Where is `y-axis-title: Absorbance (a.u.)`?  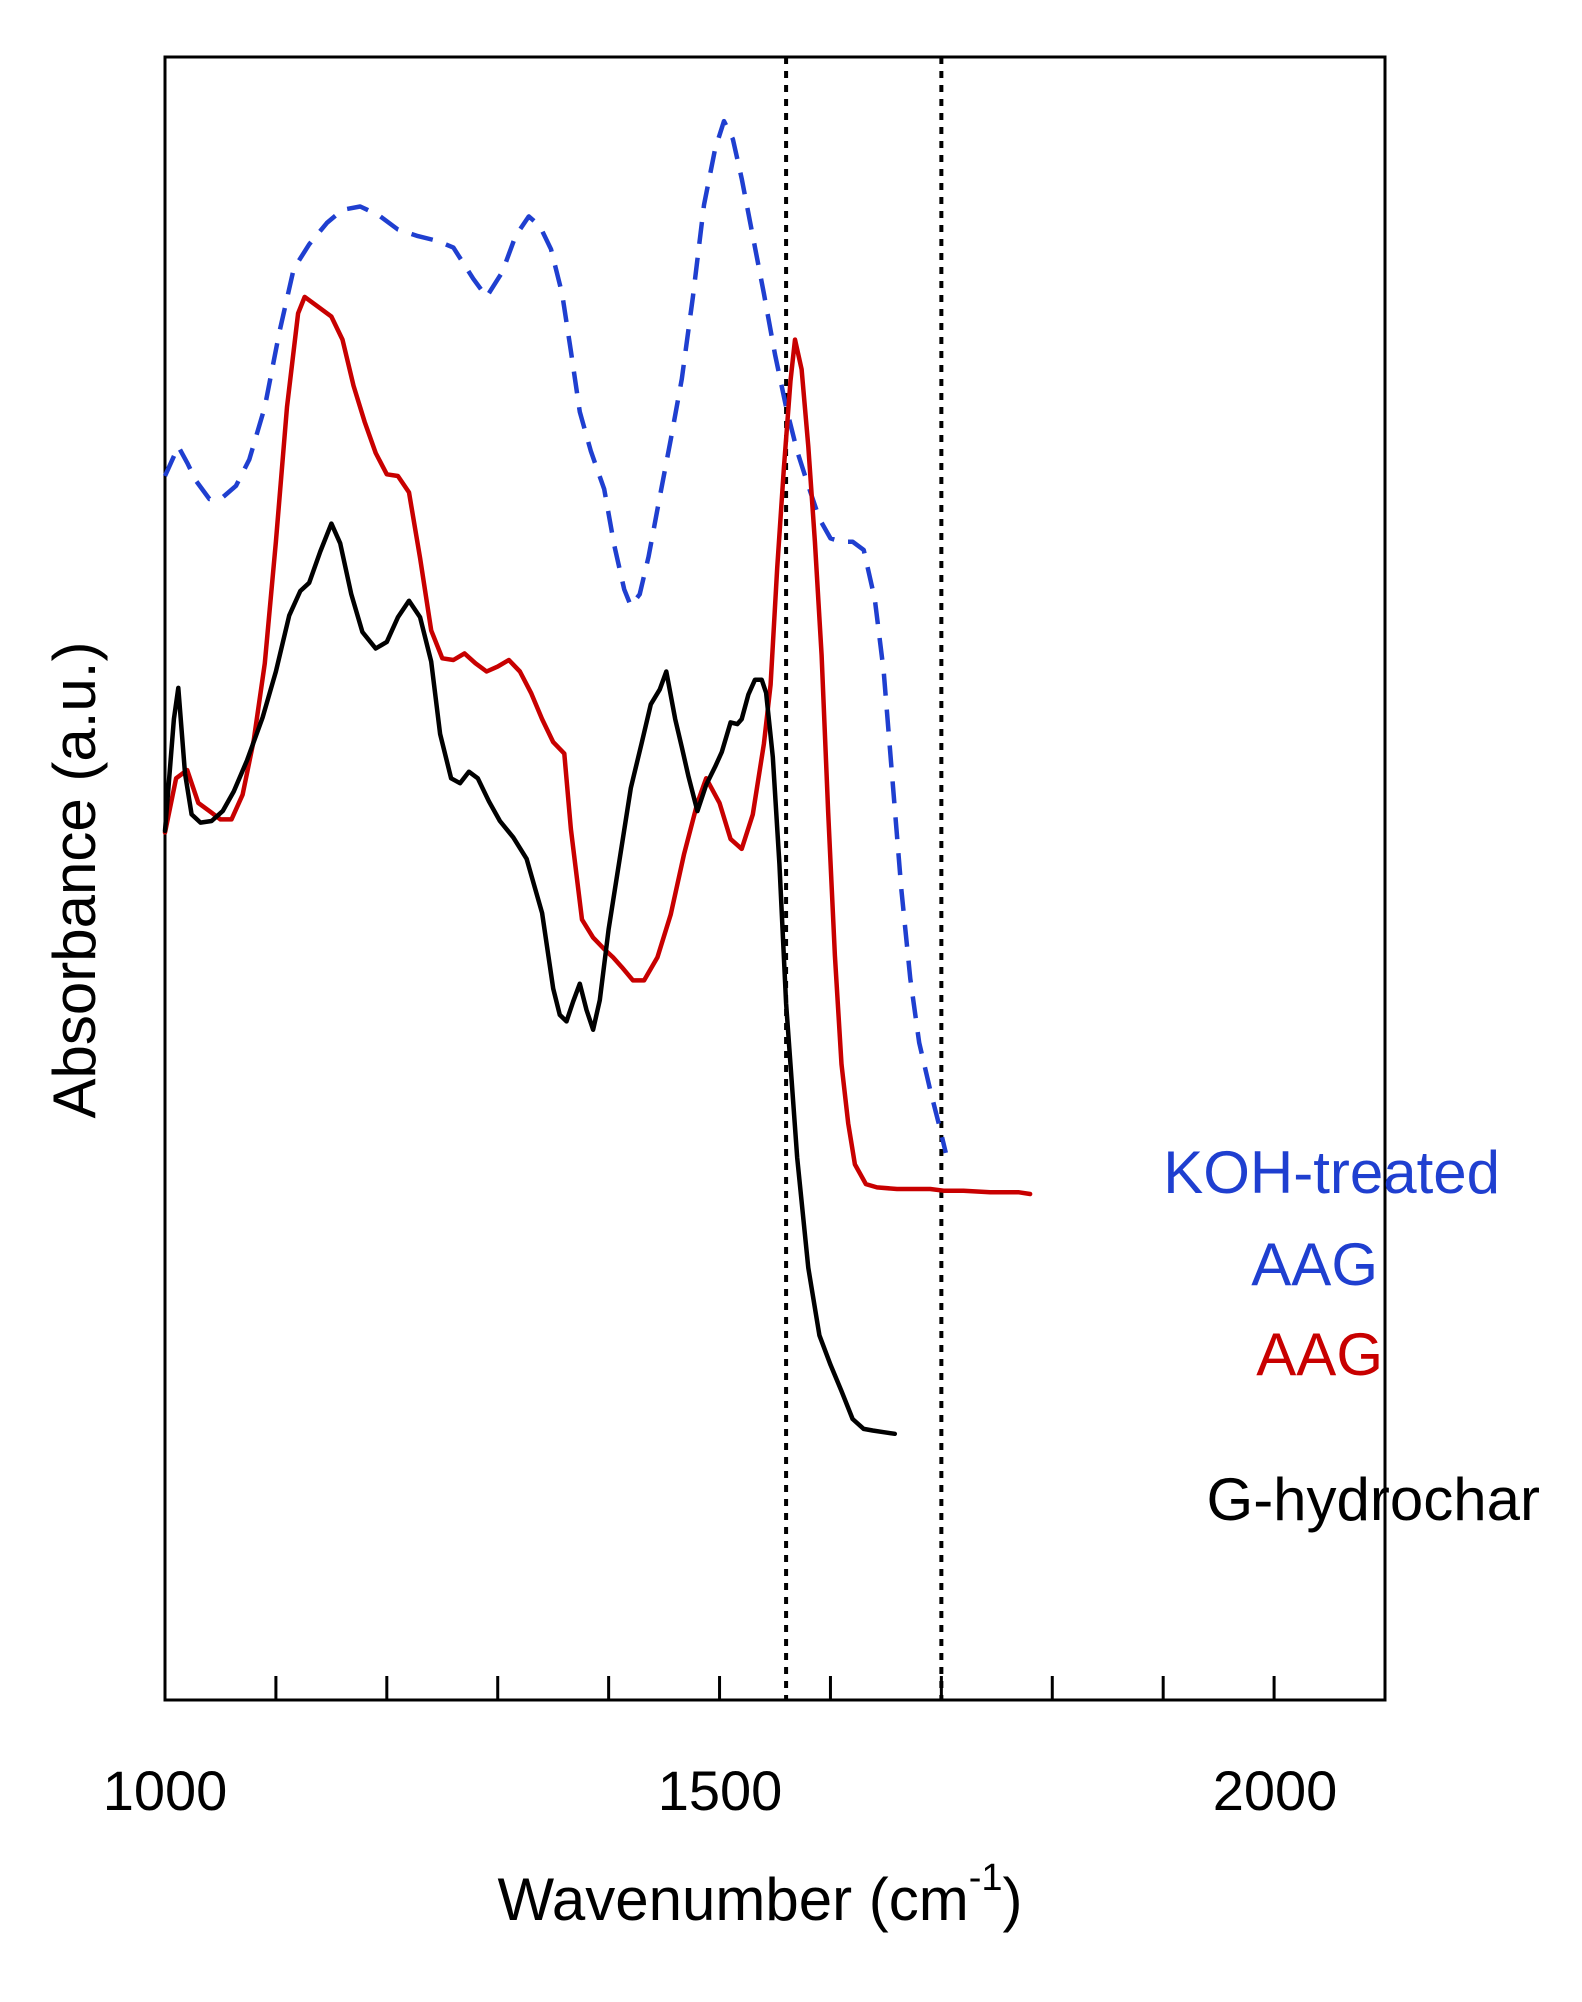
y-axis-title: Absorbance (a.u.) is located at coordinates (74, 880).